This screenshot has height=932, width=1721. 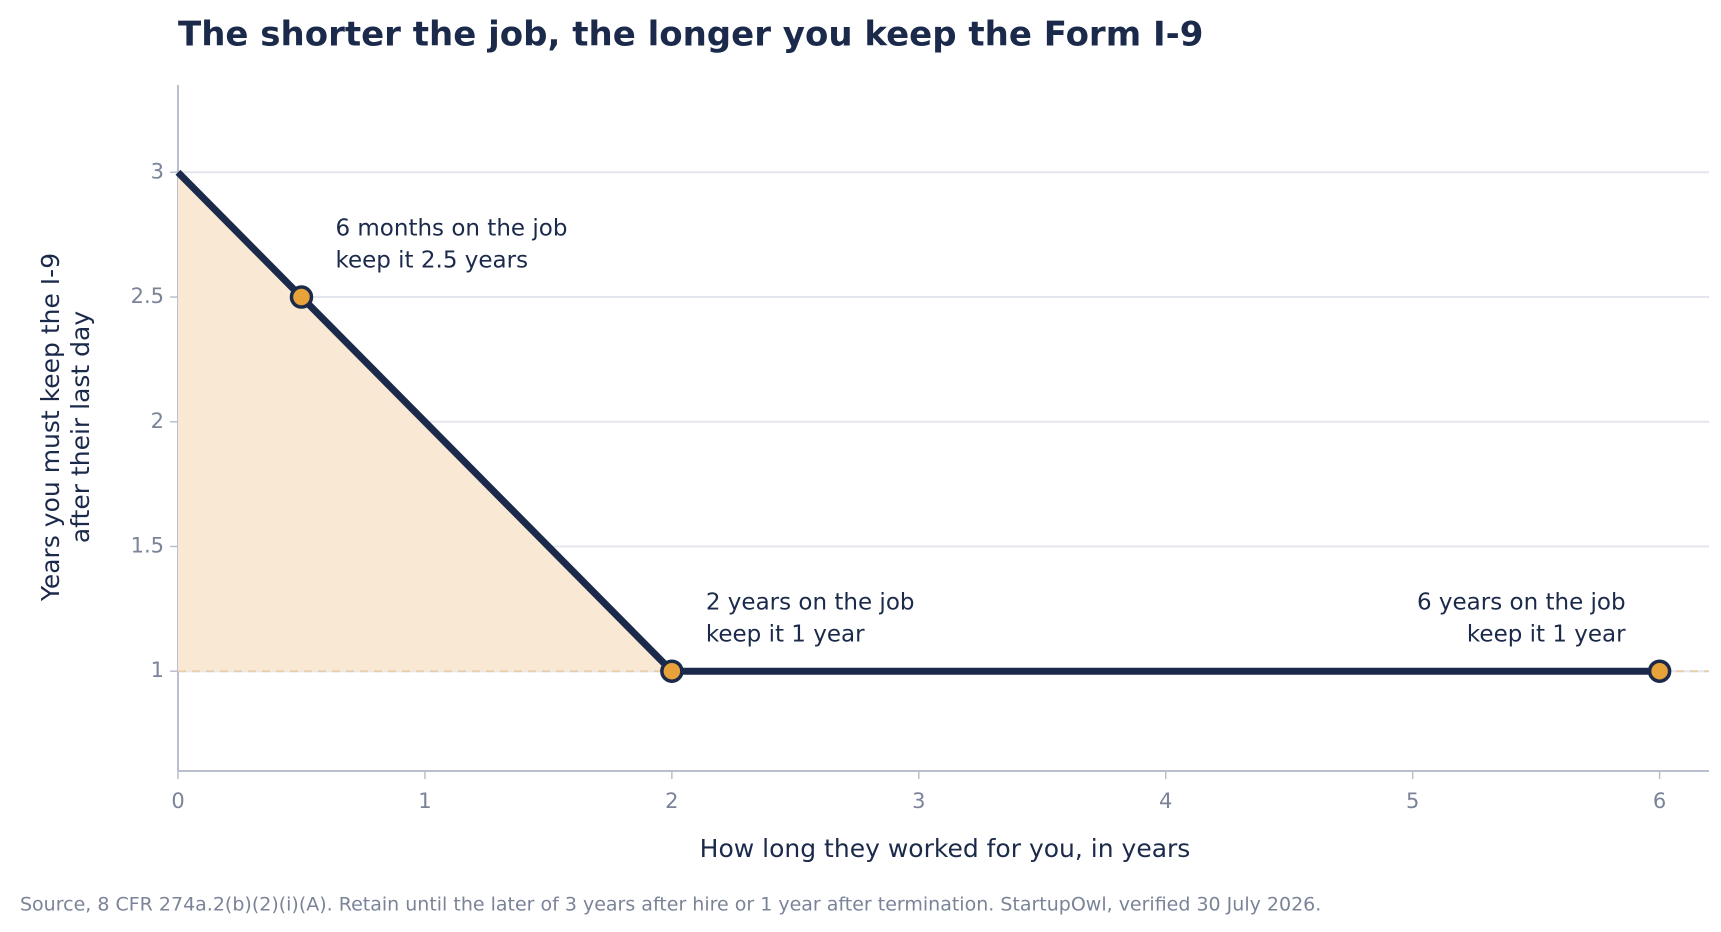 What do you see at coordinates (918, 801) in the screenshot?
I see `x-tick-label: 3` at bounding box center [918, 801].